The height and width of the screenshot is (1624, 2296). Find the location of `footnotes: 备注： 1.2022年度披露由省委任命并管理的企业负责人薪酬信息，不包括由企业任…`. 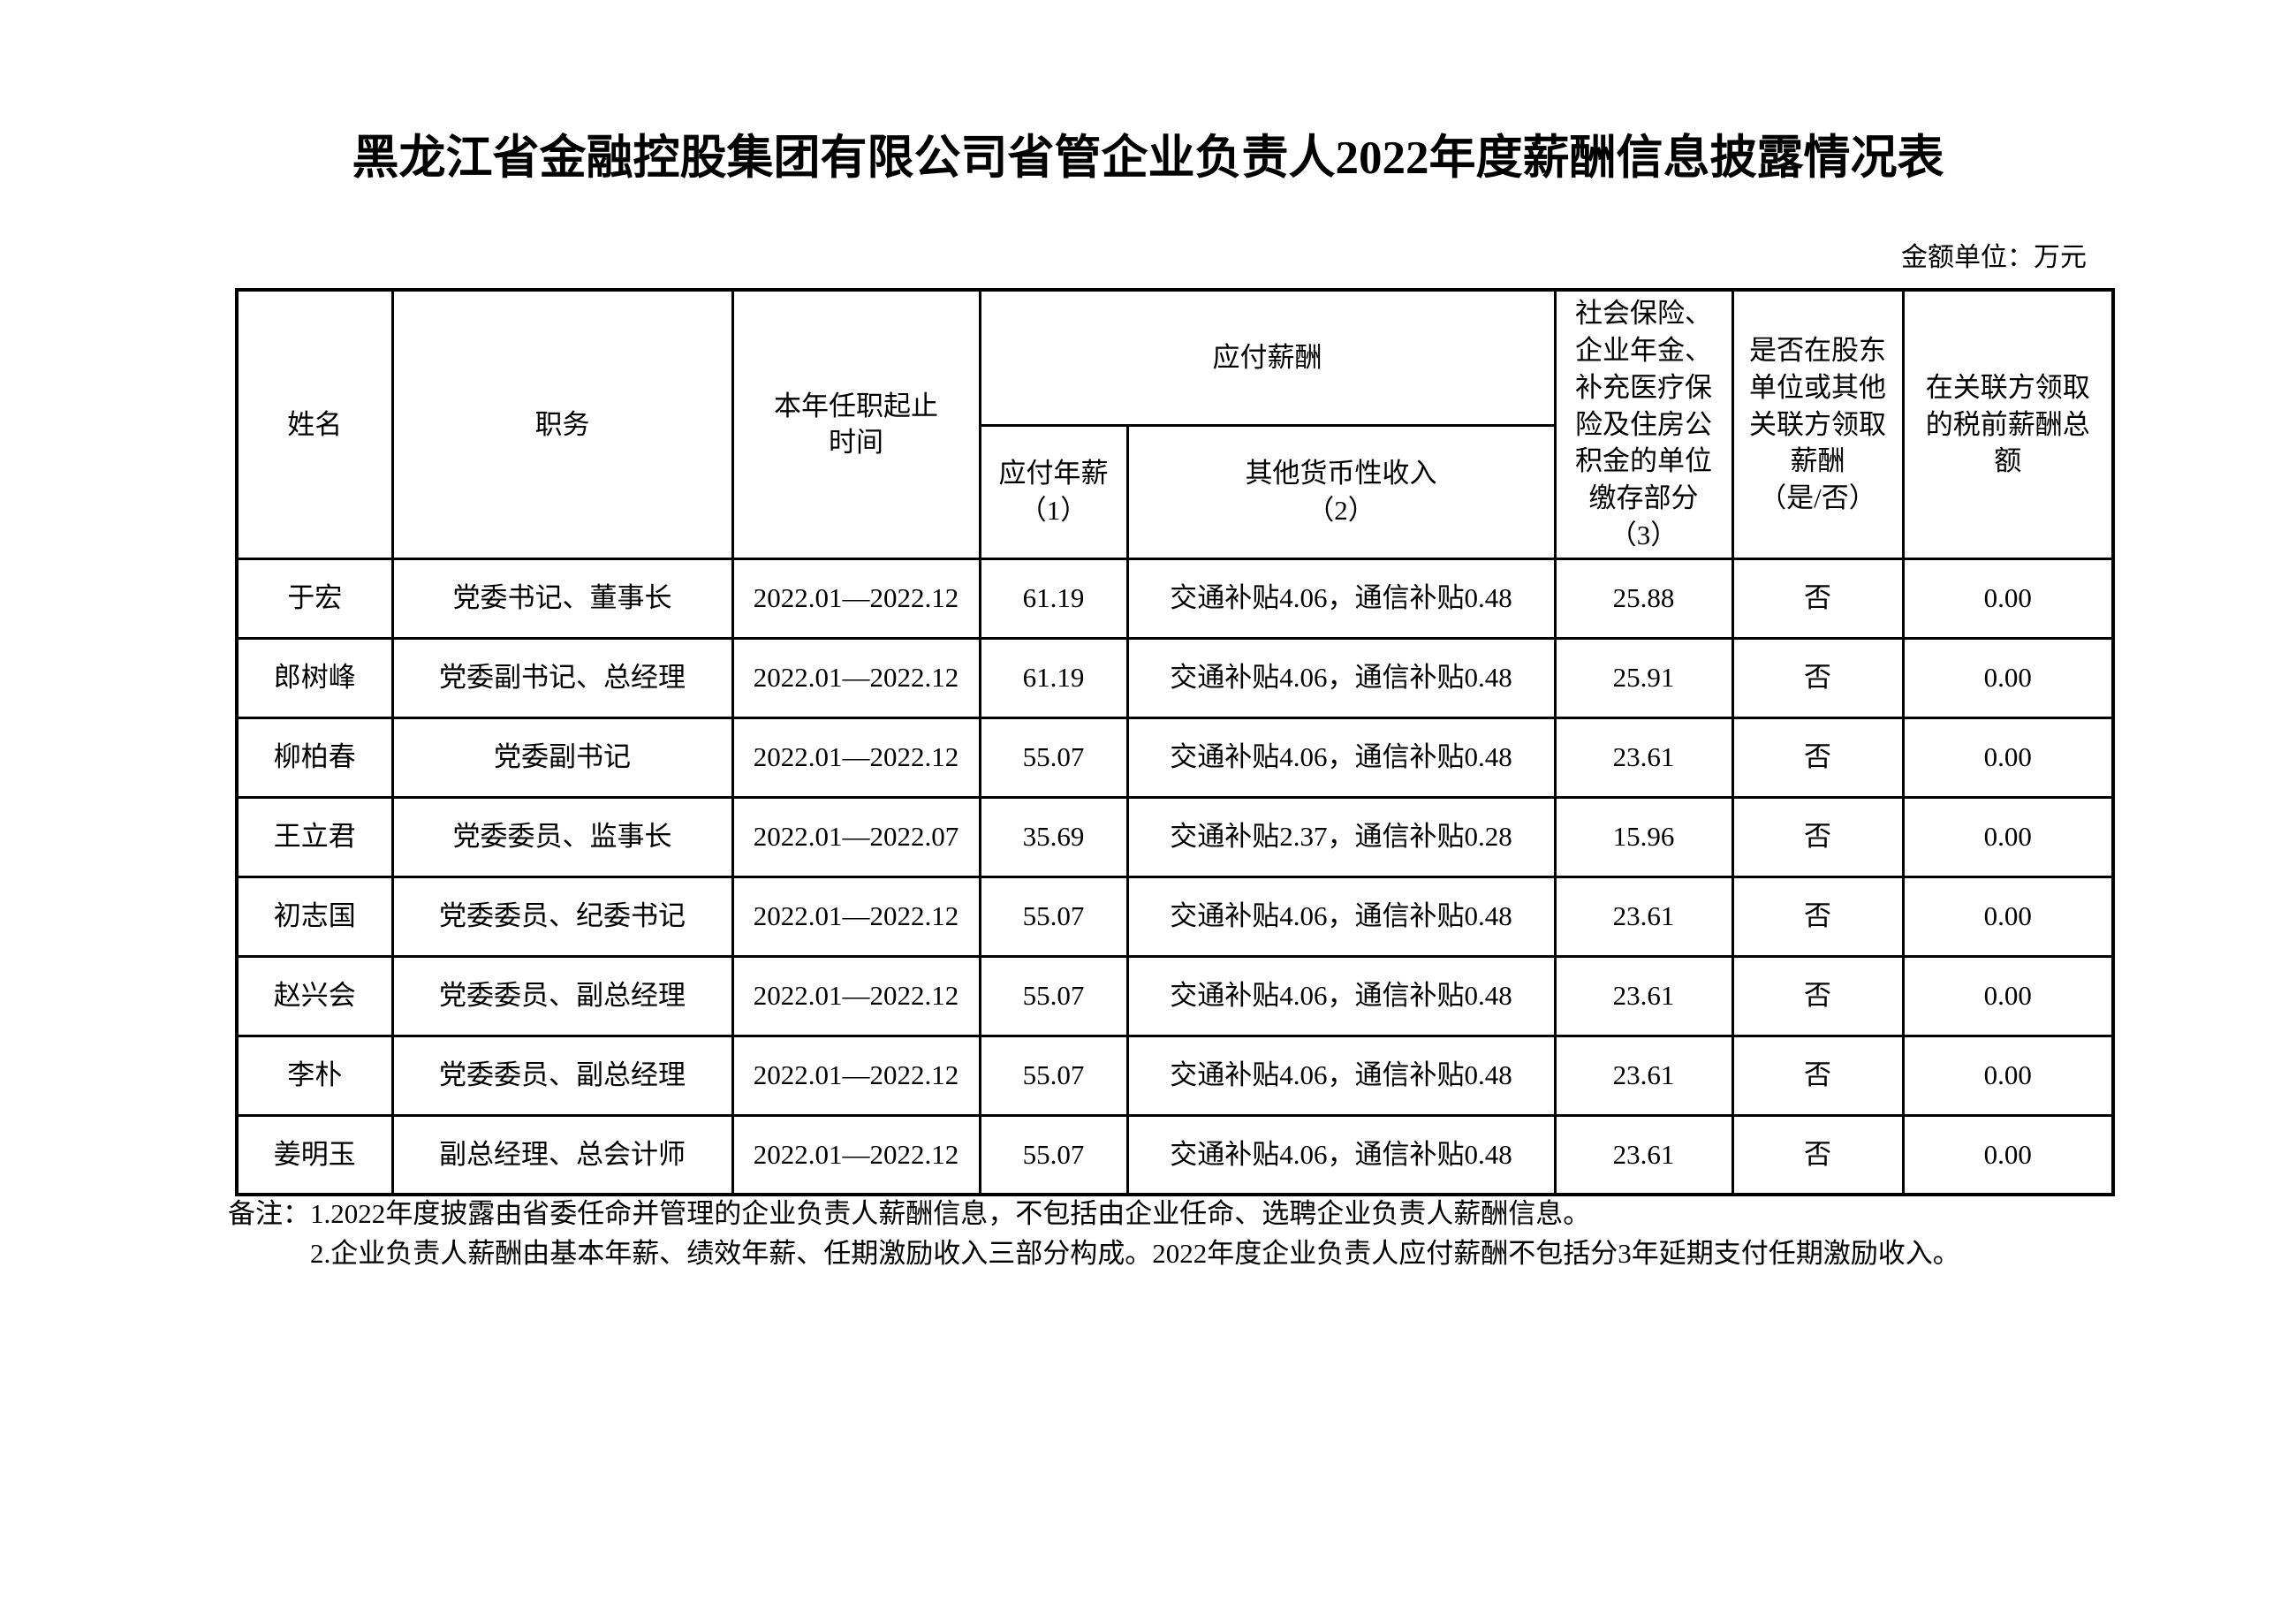

footnotes: 备注： 1.2022年度披露由省委任命并管理的企业负责人薪酬信息，不包括由企业任… is located at coordinates (1235, 1234).